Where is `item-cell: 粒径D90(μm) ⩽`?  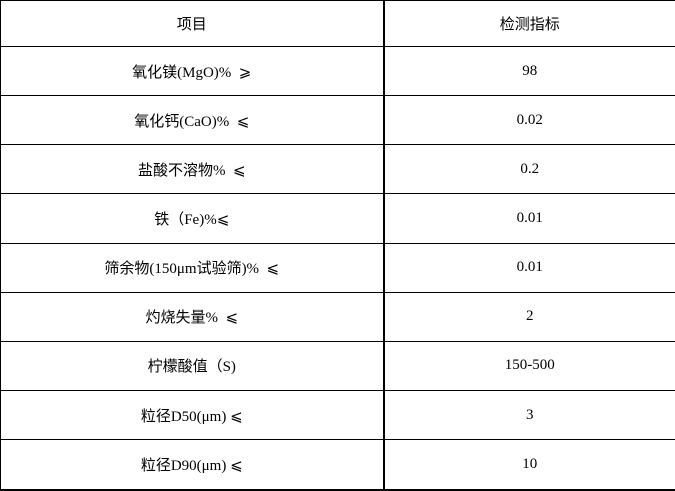
item-cell: 粒径D90(μm) ⩽ is located at coordinates (192, 465).